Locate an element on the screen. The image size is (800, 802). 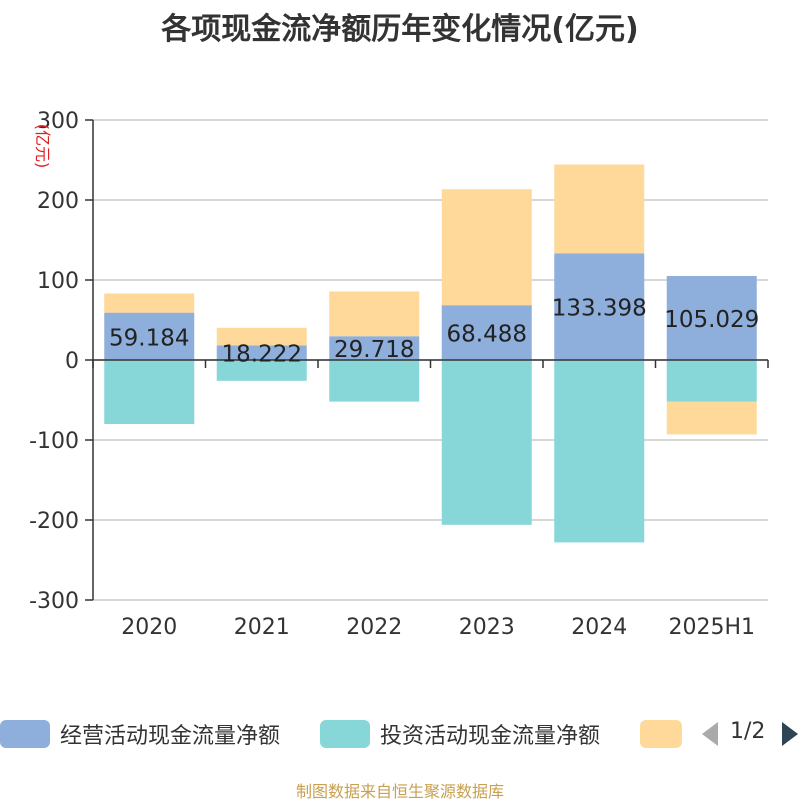
bar-2022-s0 is located at coordinates (374, 348).